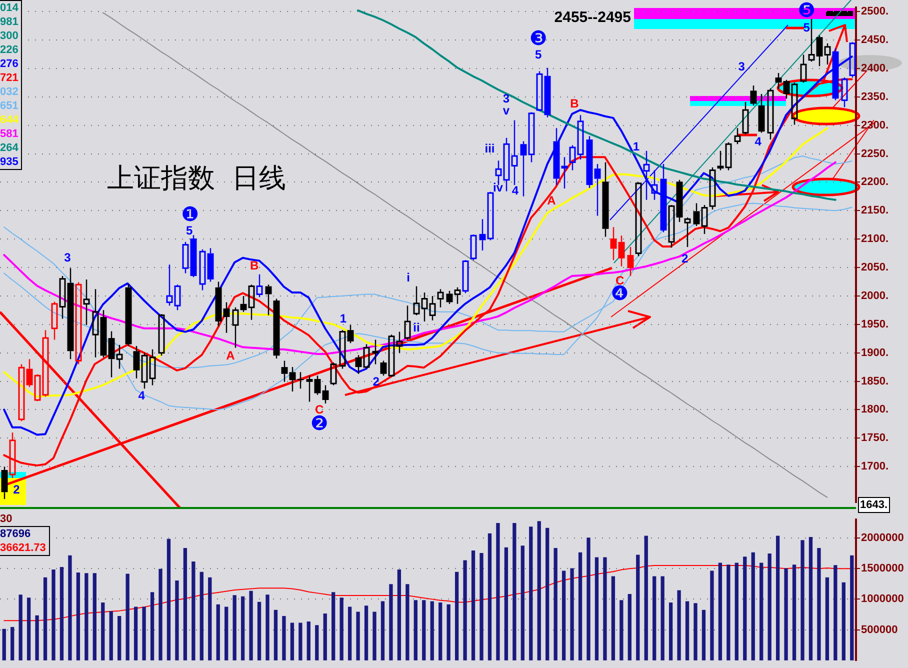 The height and width of the screenshot is (668, 908). Describe the element at coordinates (10, 50) in the screenshot. I see `annotation: 226` at that location.